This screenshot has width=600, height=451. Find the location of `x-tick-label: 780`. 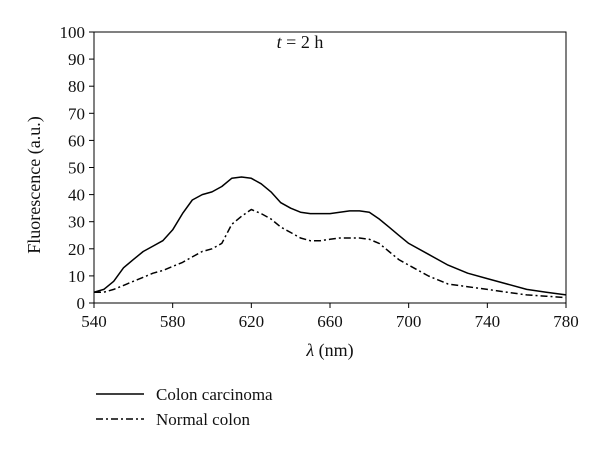

x-tick-label: 780 is located at coordinates (566, 321).